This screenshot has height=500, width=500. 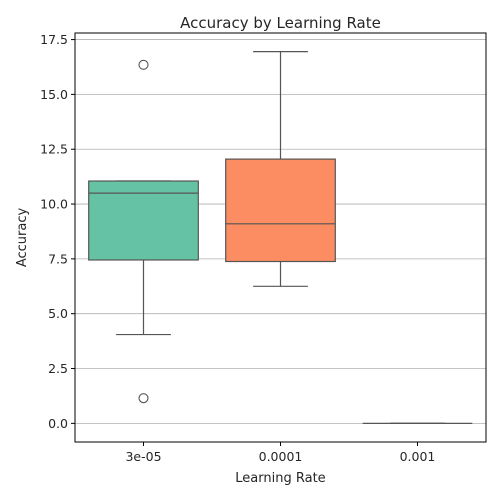 I want to click on x-axis: 3e-05 0.0001 0.001, so click(x=280, y=453).